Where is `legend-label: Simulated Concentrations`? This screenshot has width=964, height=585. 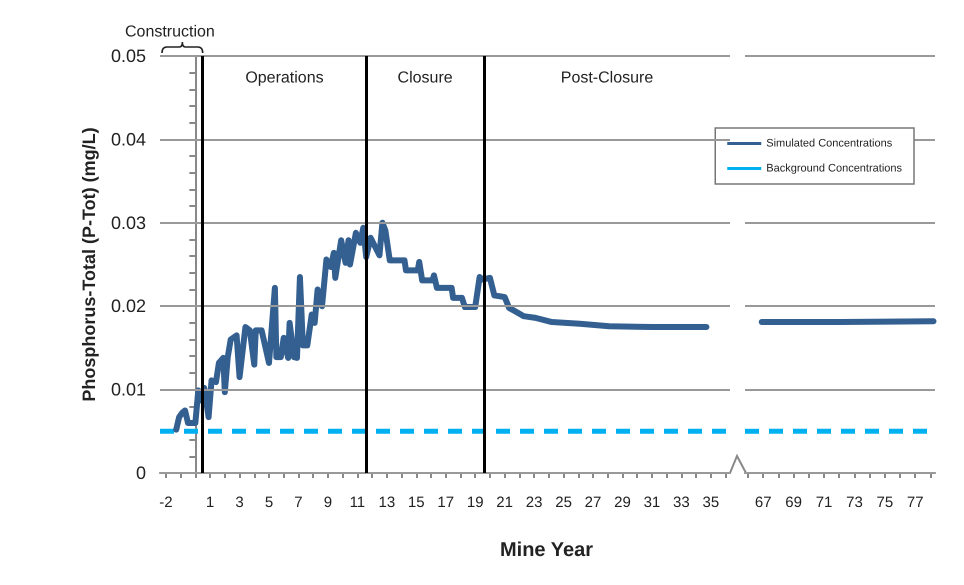 legend-label: Simulated Concentrations is located at coordinates (829, 144).